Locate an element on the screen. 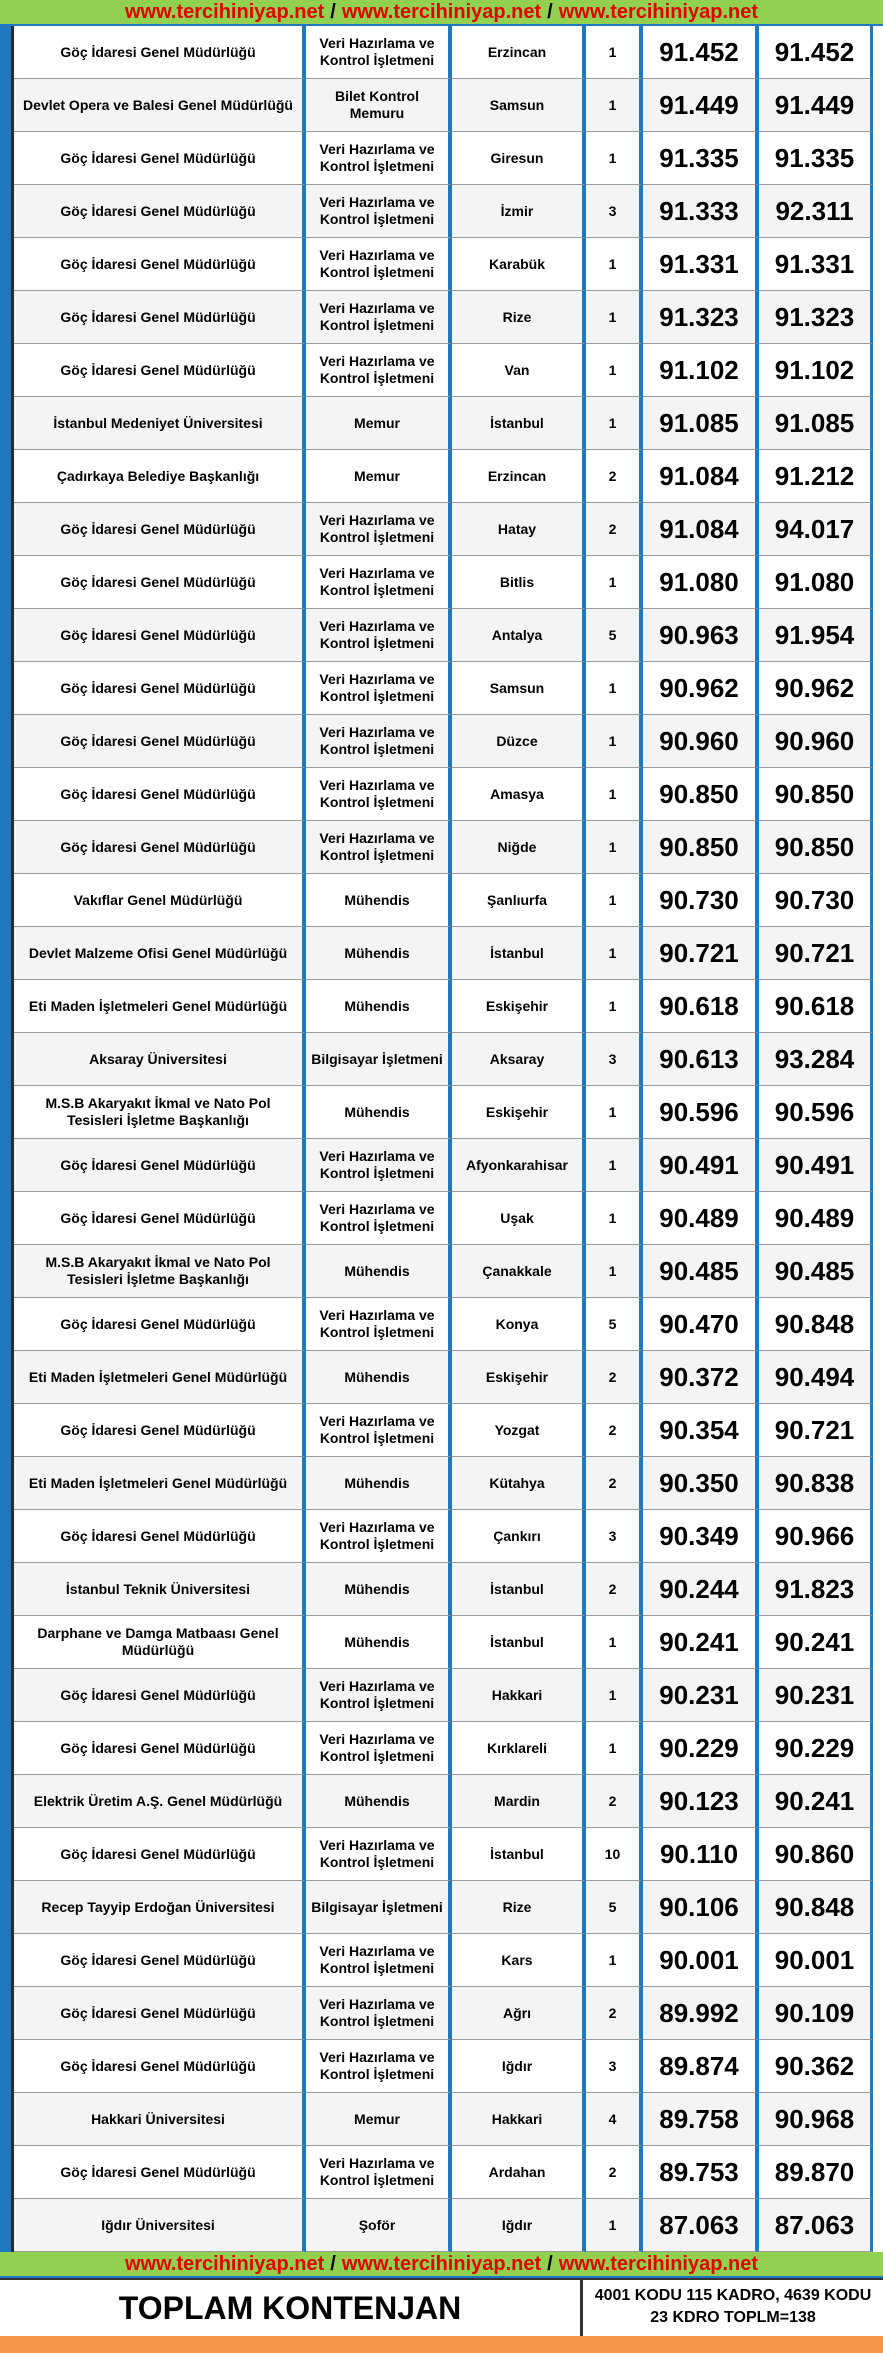  city: Van is located at coordinates (519, 370).